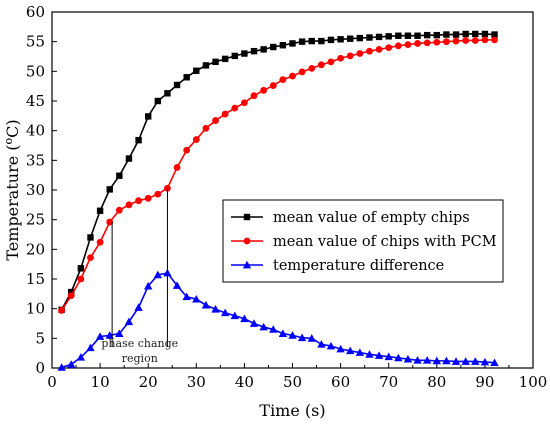 This screenshot has width=550, height=430. I want to click on y-tick-label: 25, so click(35, 220).